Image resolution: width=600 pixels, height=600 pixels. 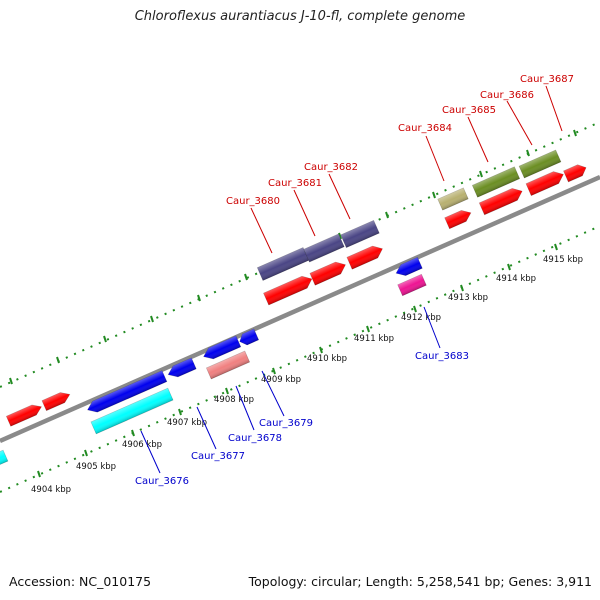 I want to click on gene-label-reverse: Caur_3678, so click(x=255, y=438).